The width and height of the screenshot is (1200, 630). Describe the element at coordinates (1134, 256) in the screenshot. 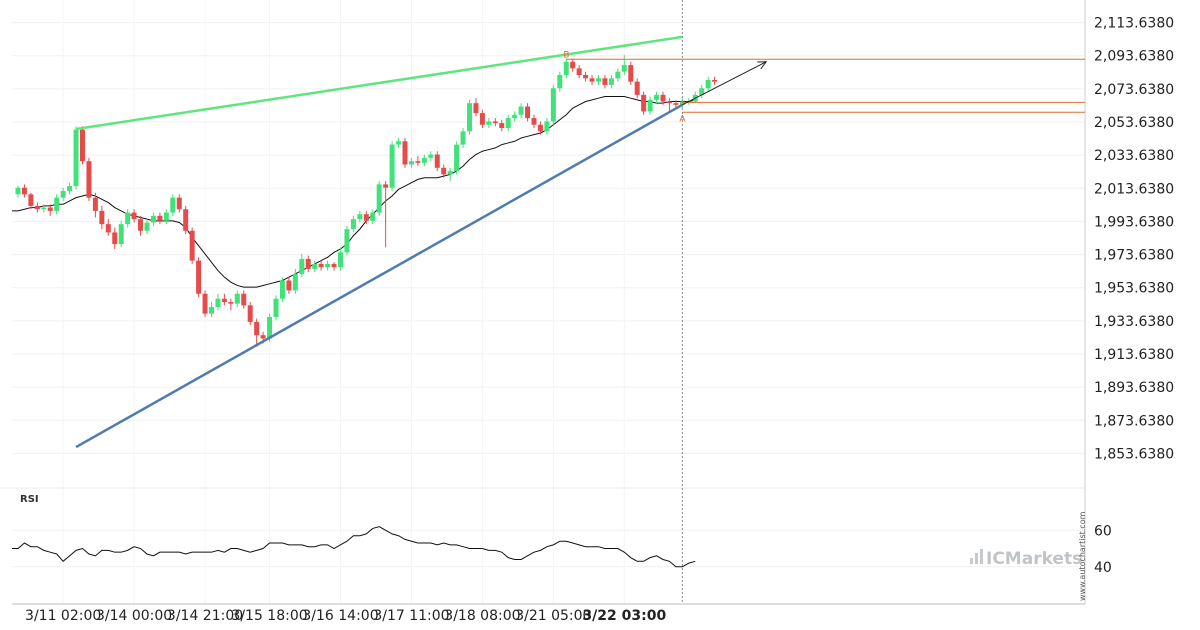

I see `price-tick-label: 1,973.6380` at that location.